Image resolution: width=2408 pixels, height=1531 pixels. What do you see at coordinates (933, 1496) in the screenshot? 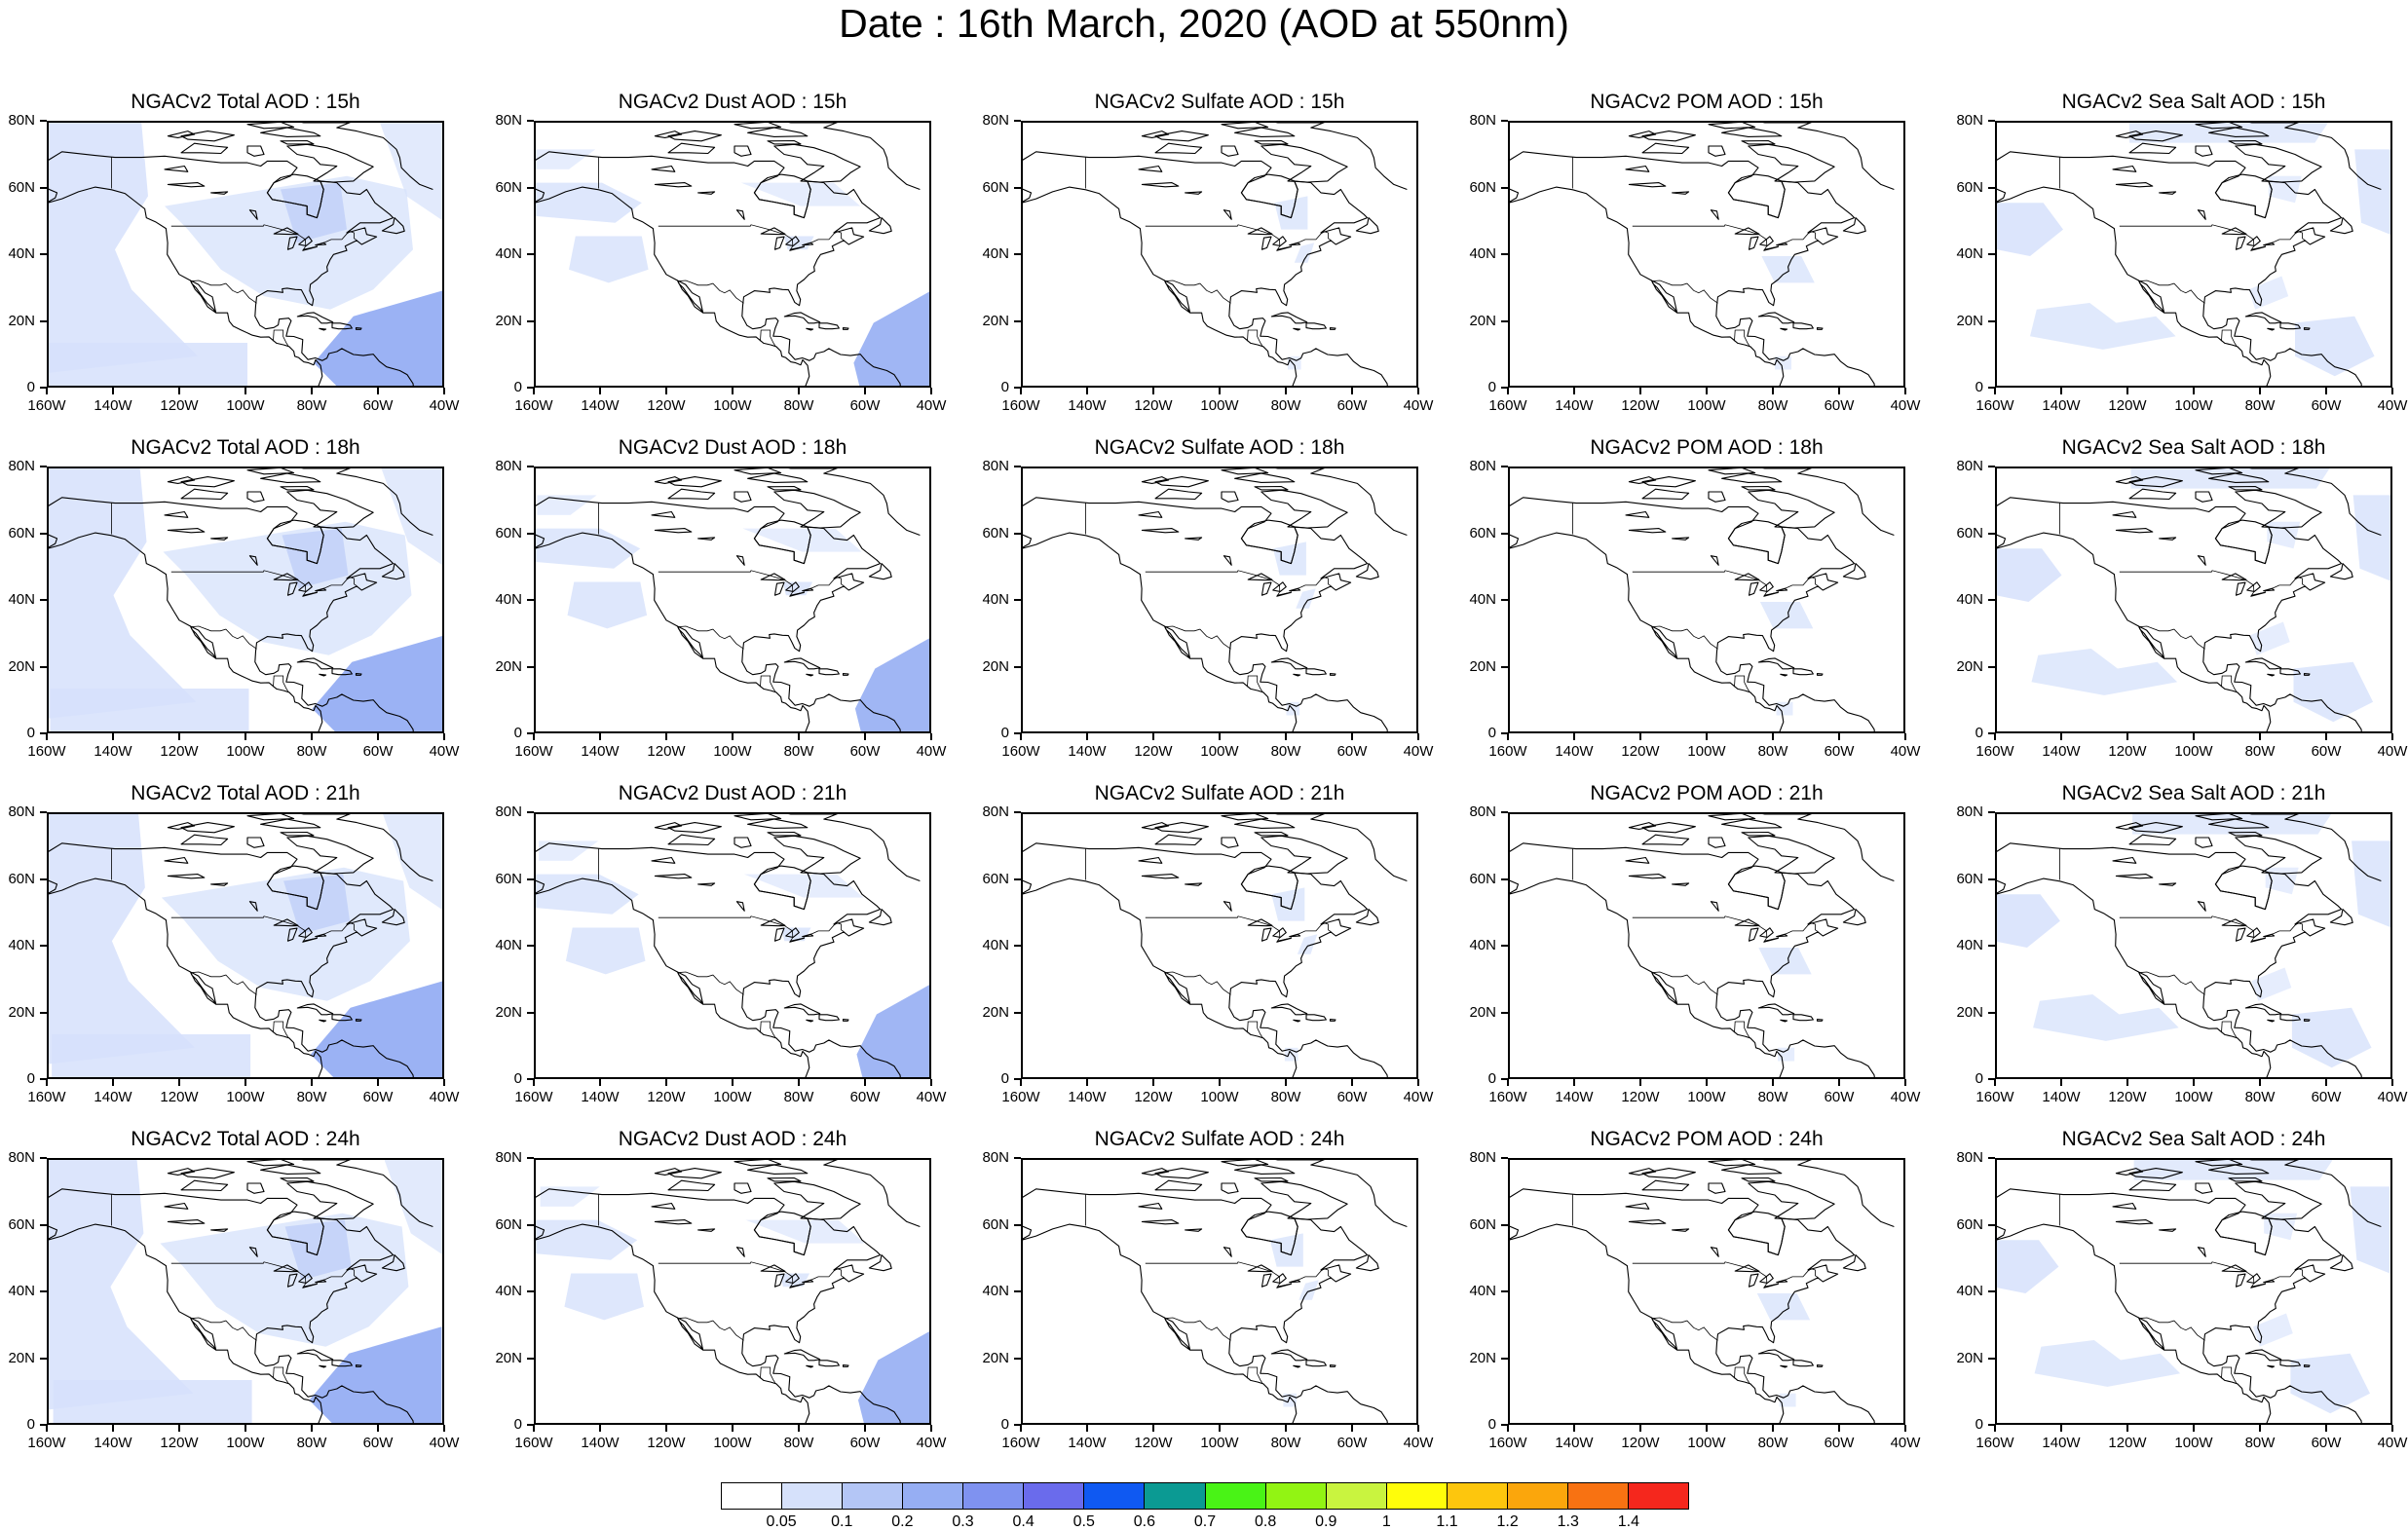
I see `colorbar-swatch` at bounding box center [933, 1496].